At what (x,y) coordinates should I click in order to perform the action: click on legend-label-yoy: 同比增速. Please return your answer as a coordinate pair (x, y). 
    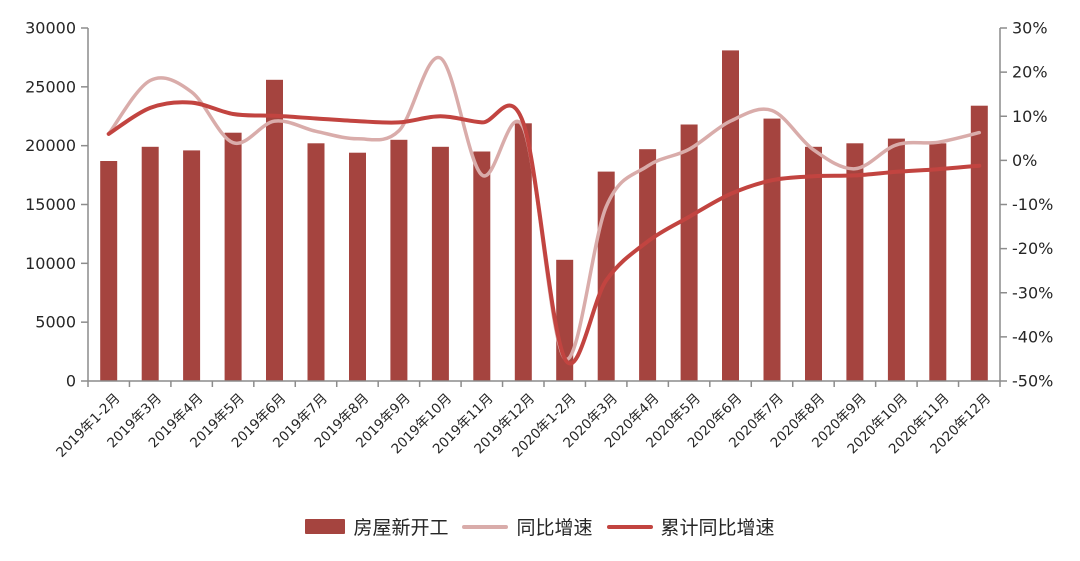
    Looking at the image, I should click on (554, 528).